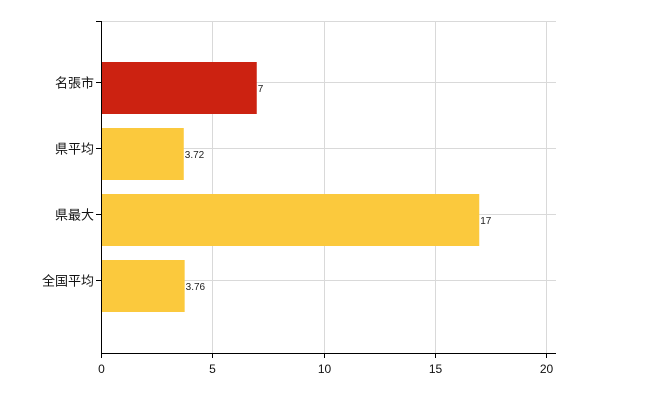 The height and width of the screenshot is (400, 650). Describe the element at coordinates (74, 84) in the screenshot. I see `category-label-0: 名張市` at that location.